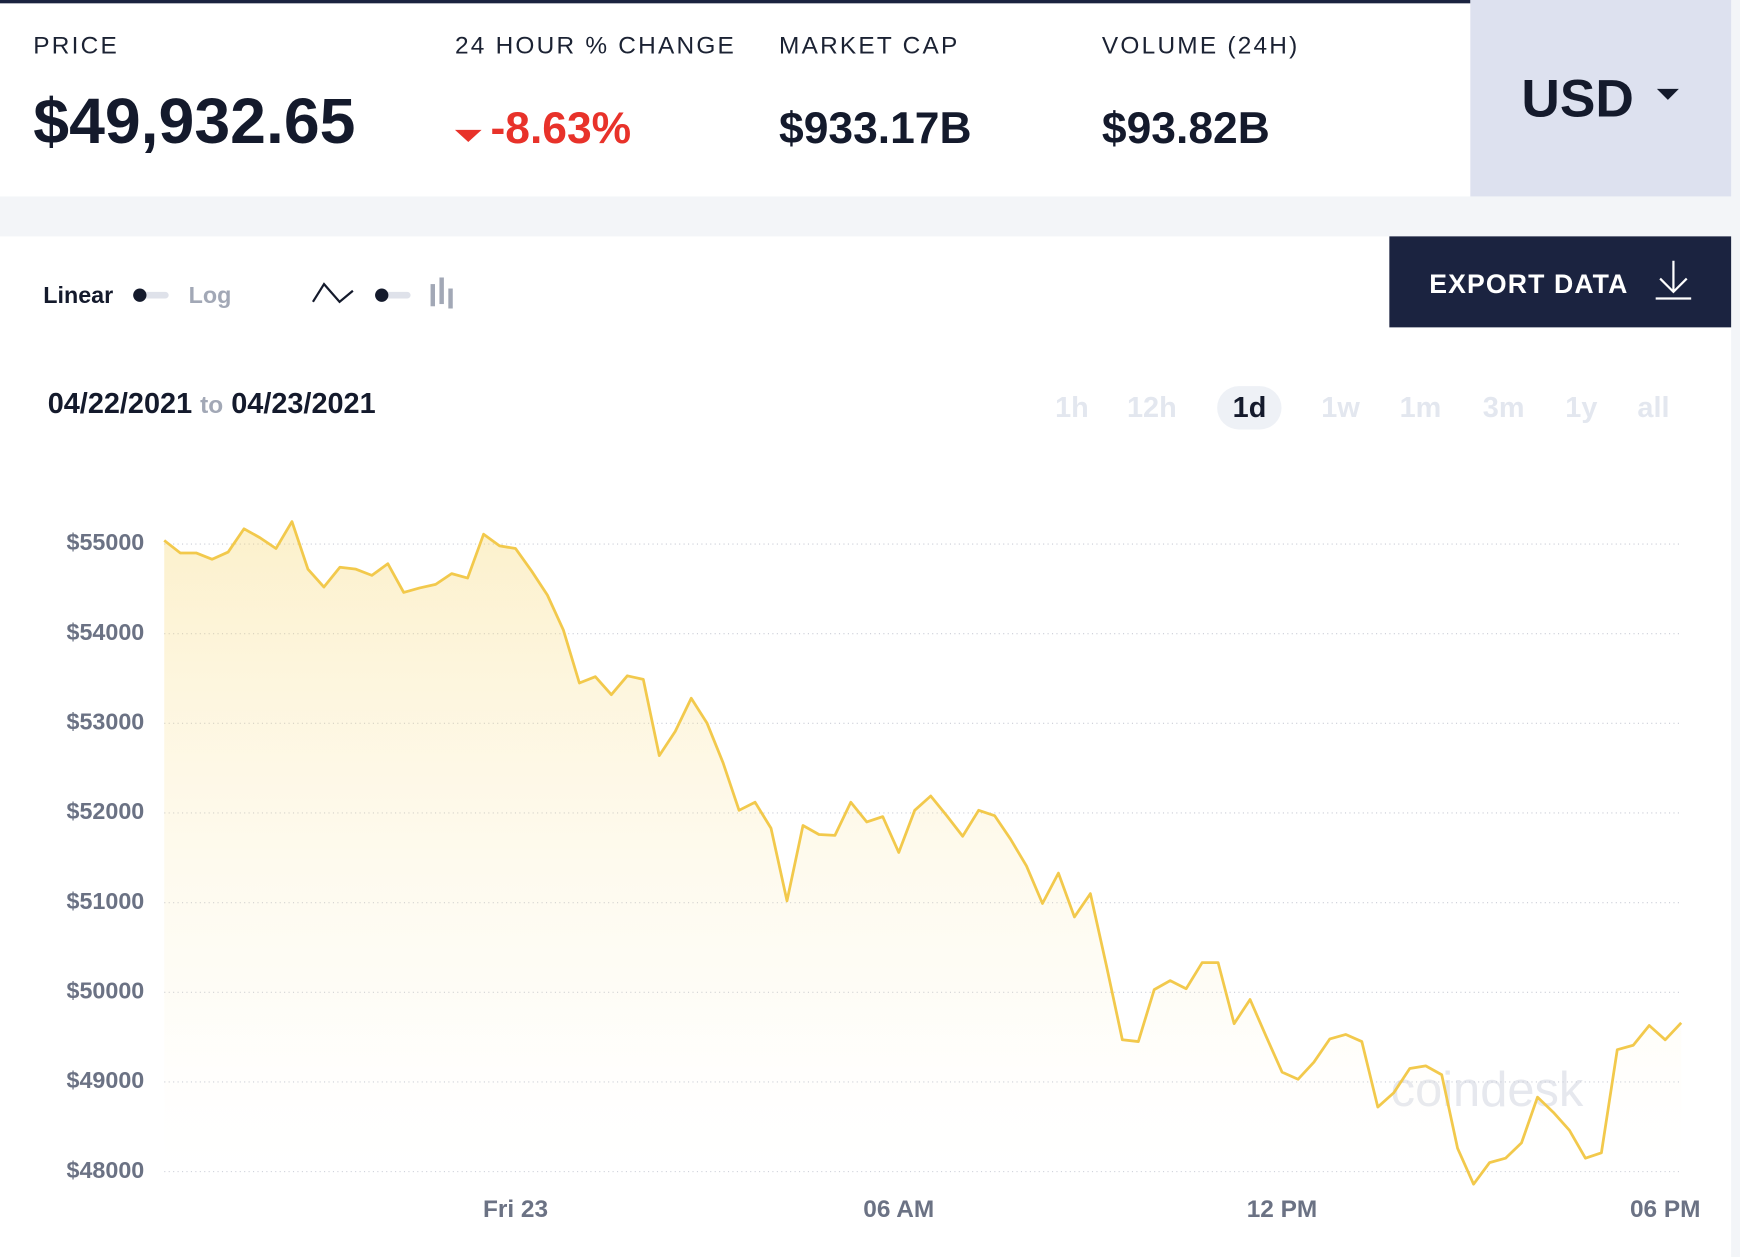 The width and height of the screenshot is (1740, 1257). I want to click on export-button: EXPORT DATA, so click(1560, 282).